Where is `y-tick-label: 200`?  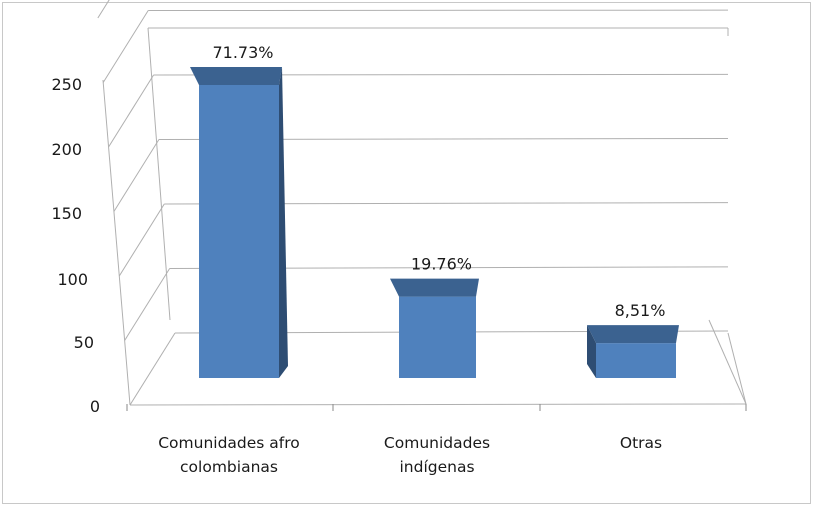 y-tick-label: 200 is located at coordinates (66, 149).